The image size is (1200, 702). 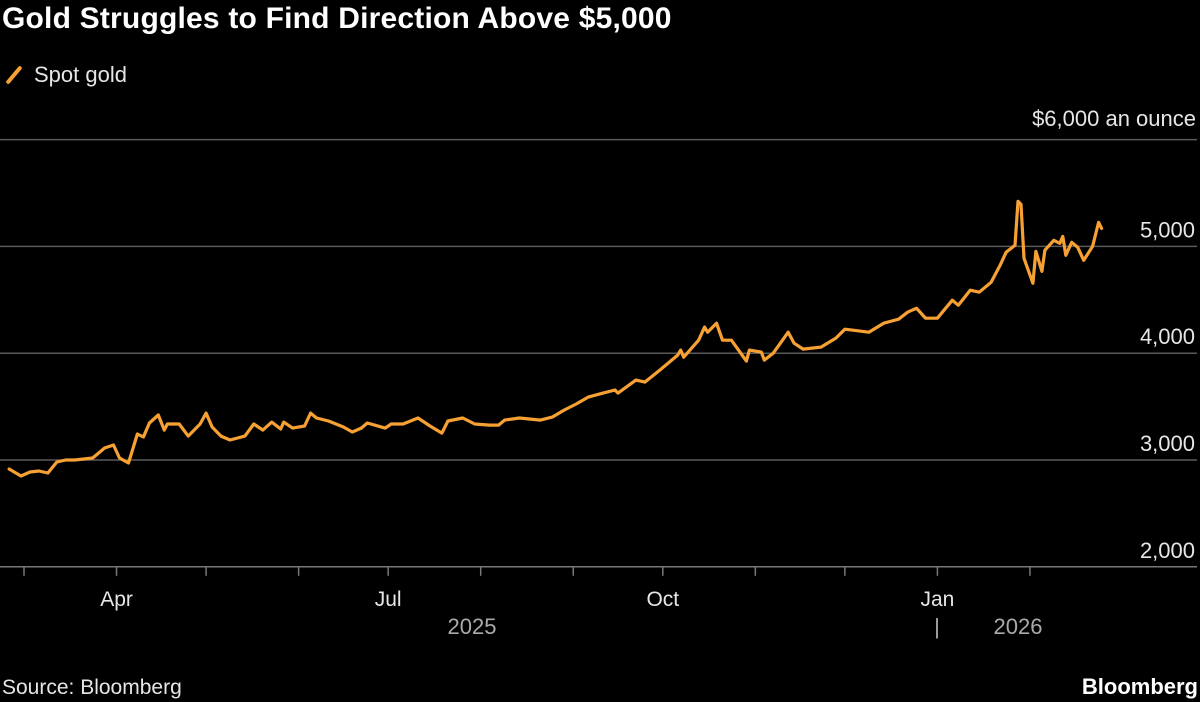 What do you see at coordinates (1167, 443) in the screenshot?
I see `y-tick-label-3000: 3,000` at bounding box center [1167, 443].